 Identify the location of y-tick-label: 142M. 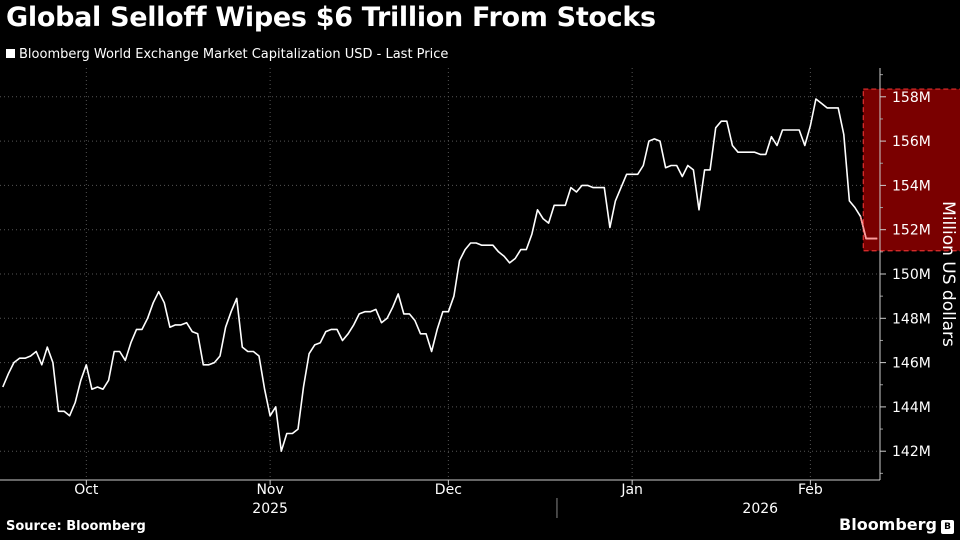
(911, 452).